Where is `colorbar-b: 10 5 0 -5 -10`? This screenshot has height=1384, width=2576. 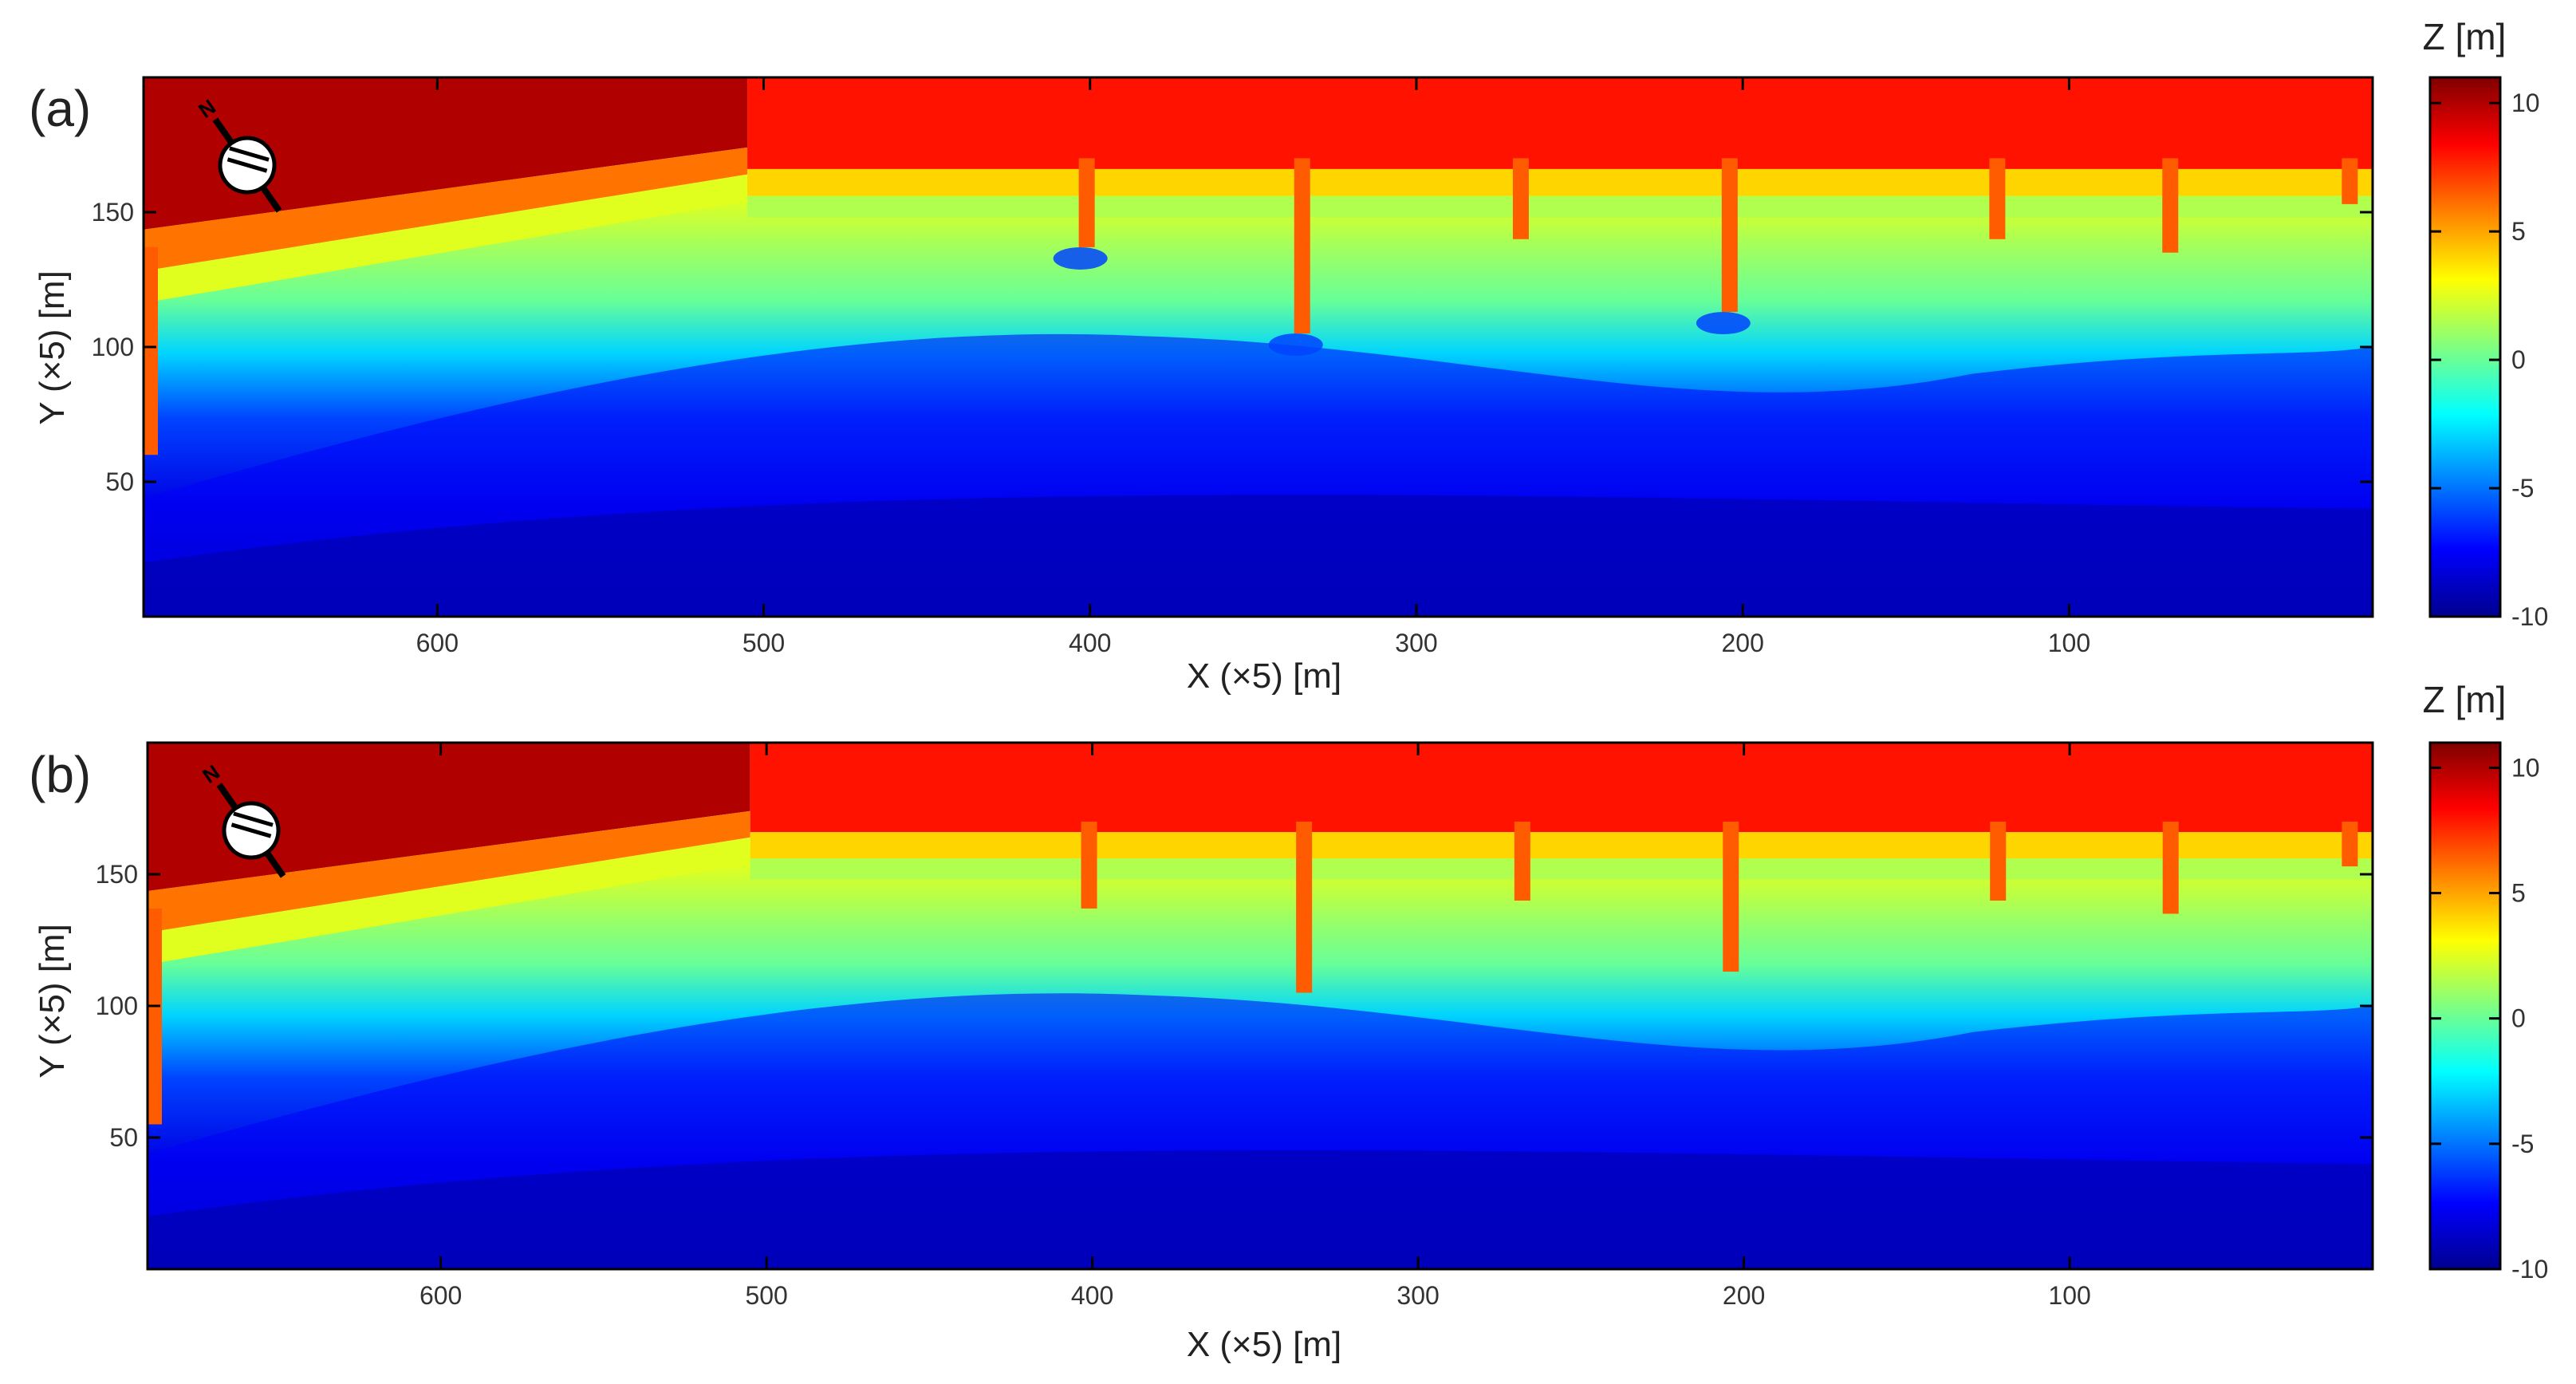
colorbar-b: 10 5 0 -5 -10 is located at coordinates (2488, 1012).